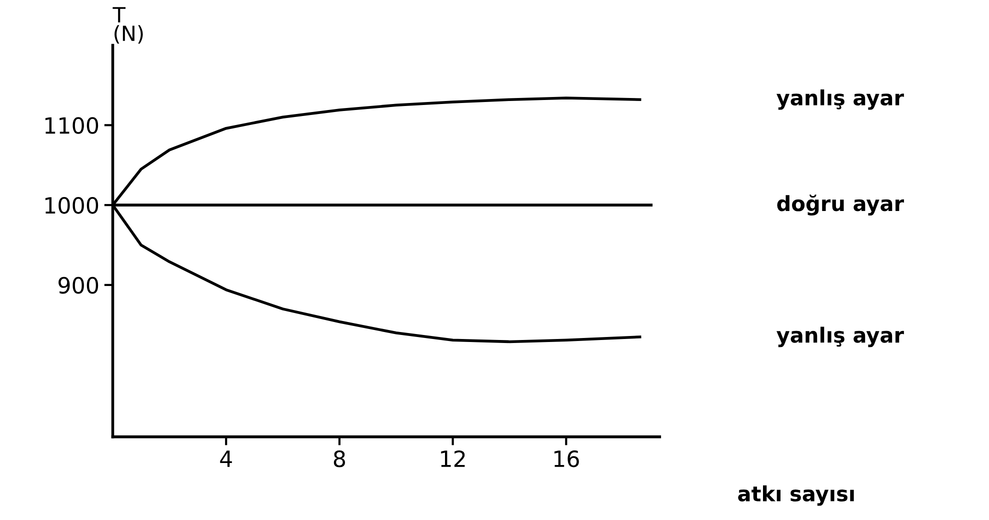 Image resolution: width=989 pixels, height=520 pixels. What do you see at coordinates (71, 125) in the screenshot?
I see `y-tick-label: 1100` at bounding box center [71, 125].